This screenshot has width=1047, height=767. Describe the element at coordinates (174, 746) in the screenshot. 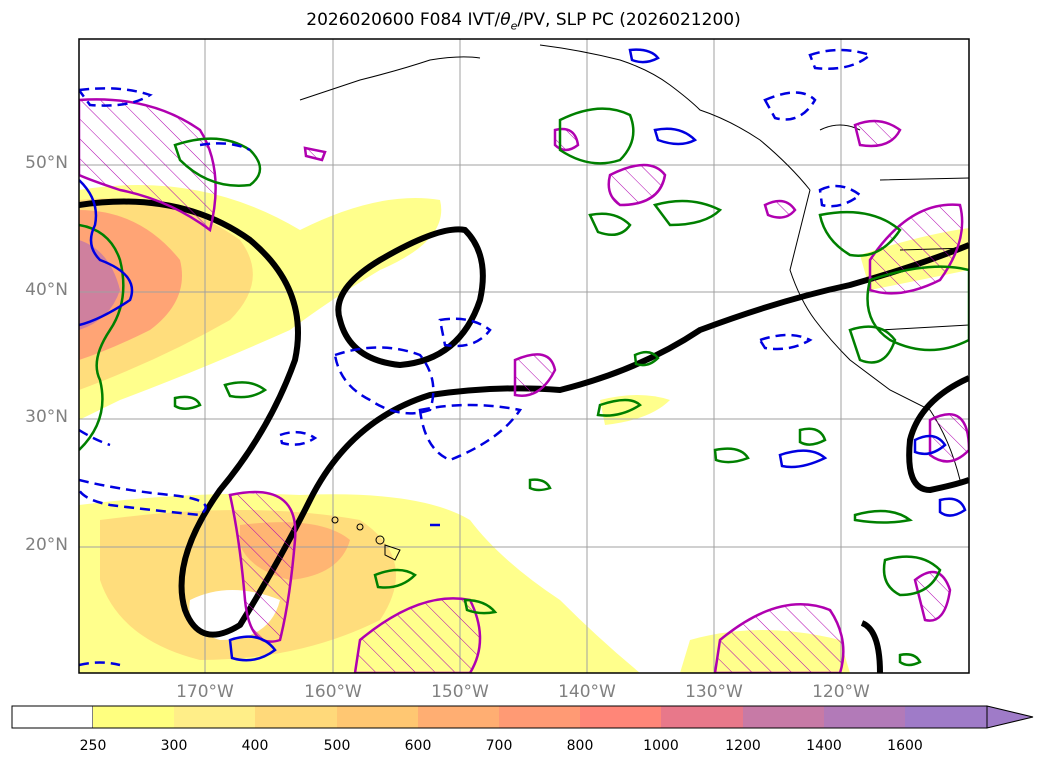

I see `colorbar-tick: 300` at that location.